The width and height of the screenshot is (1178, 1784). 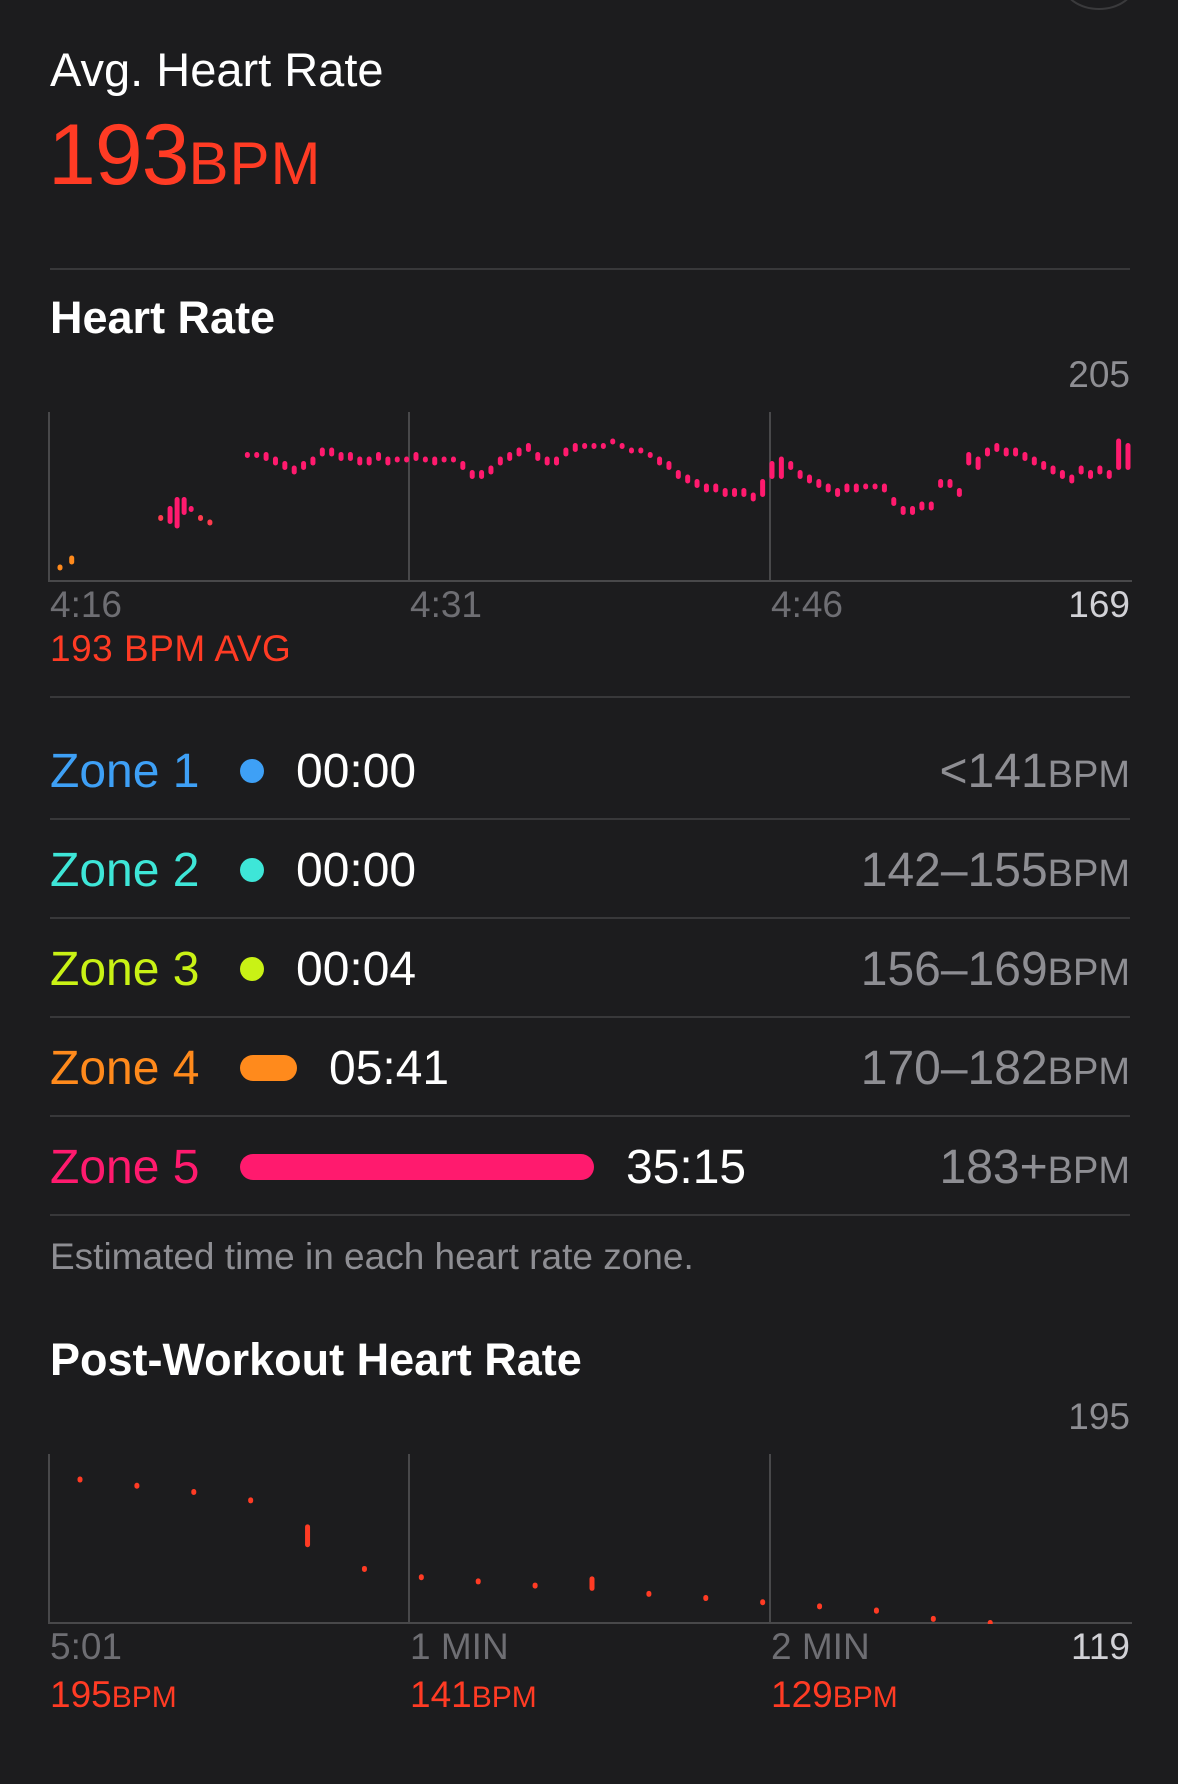 I want to click on heart-rate-ymax-label: 205, so click(x=1099, y=374).